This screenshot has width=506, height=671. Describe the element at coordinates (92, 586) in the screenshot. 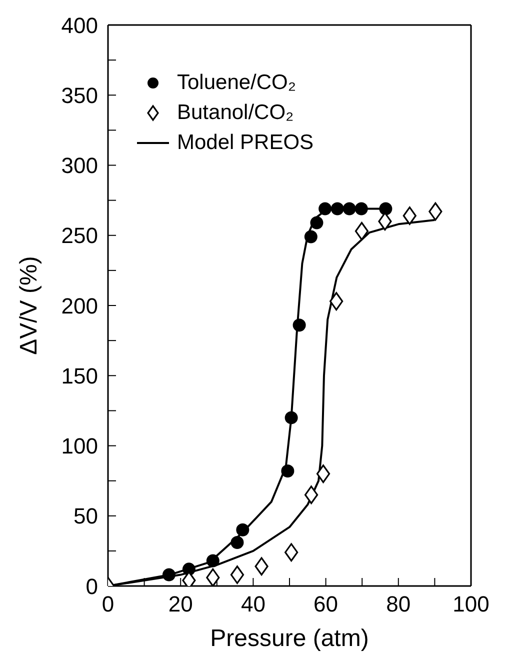

I see `y-tick-label: 0` at that location.